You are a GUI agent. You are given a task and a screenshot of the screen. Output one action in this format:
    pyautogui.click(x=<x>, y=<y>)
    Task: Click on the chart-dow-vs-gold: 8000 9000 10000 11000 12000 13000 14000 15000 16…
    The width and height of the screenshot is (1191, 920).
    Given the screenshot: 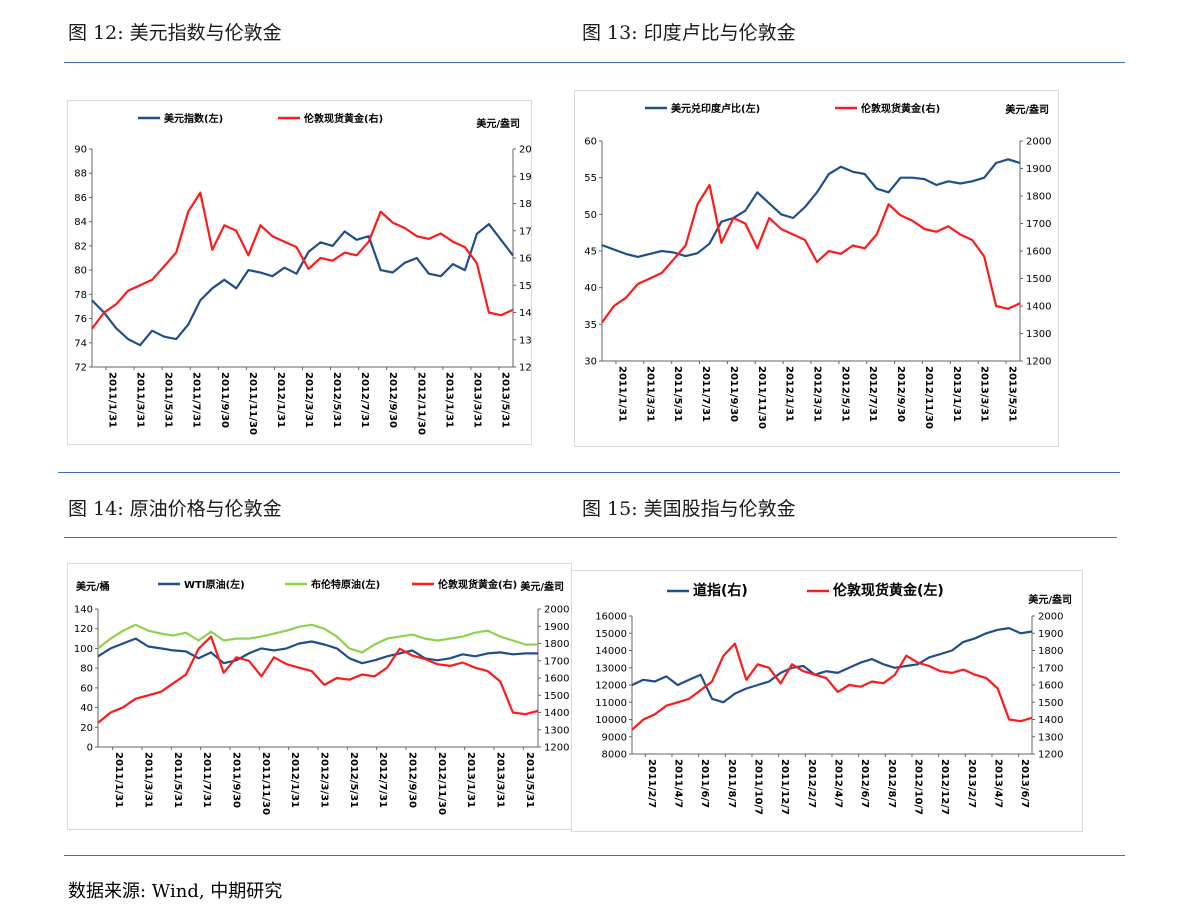 What is the action you would take?
    pyautogui.click(x=827, y=701)
    